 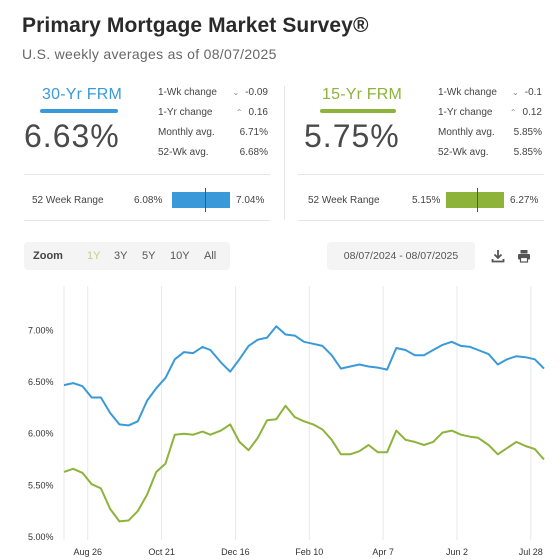 I want to click on range-high: 6.27%, so click(x=524, y=200).